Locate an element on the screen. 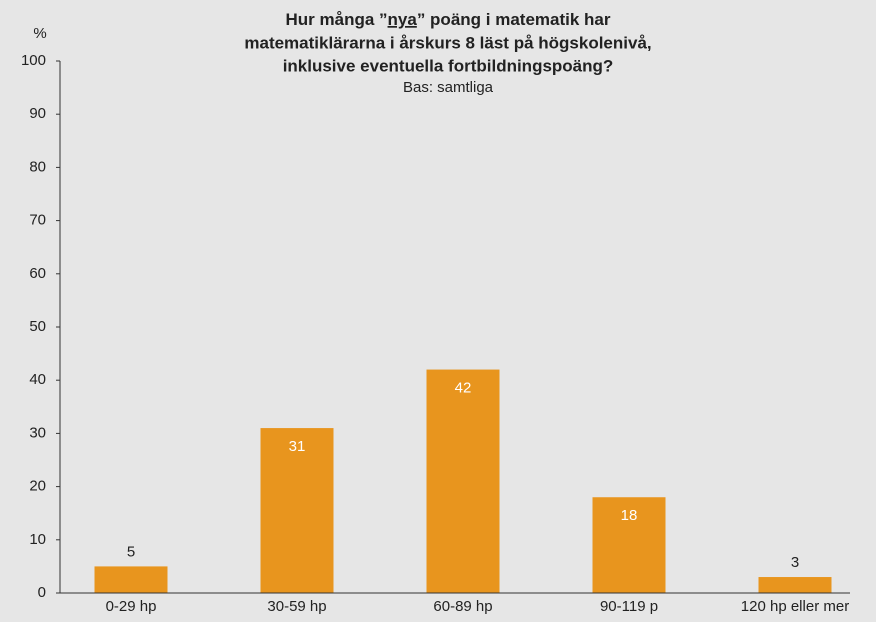  title-part: ” poäng i matematik har is located at coordinates (514, 19).